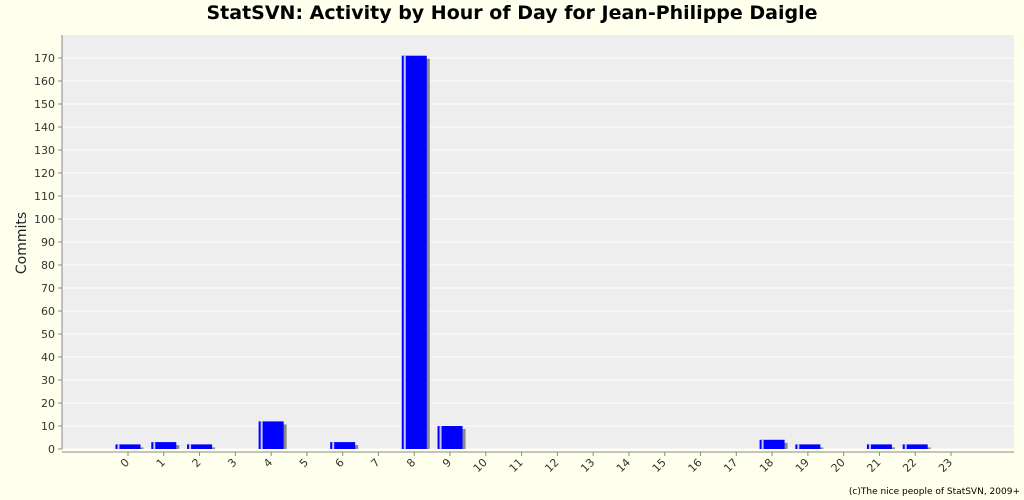  I want to click on x-tick-label: 21, so click(873, 465).